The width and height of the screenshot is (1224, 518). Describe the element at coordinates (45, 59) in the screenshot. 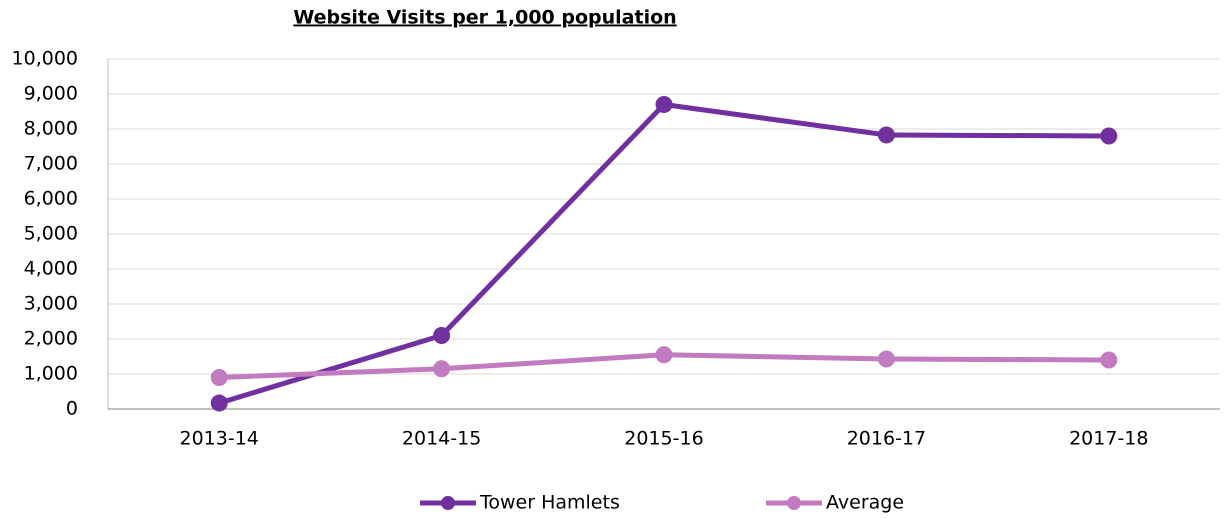

I see `y-tick-label: 10,000` at that location.